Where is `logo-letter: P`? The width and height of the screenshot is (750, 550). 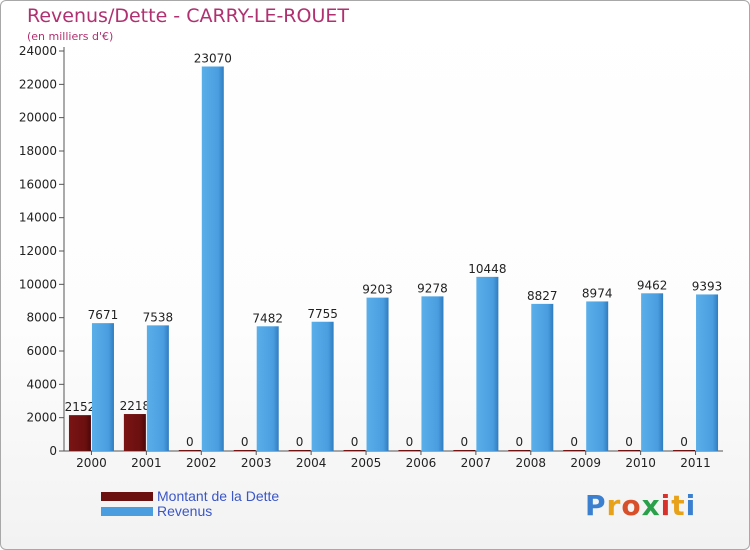
logo-letter: P is located at coordinates (596, 505).